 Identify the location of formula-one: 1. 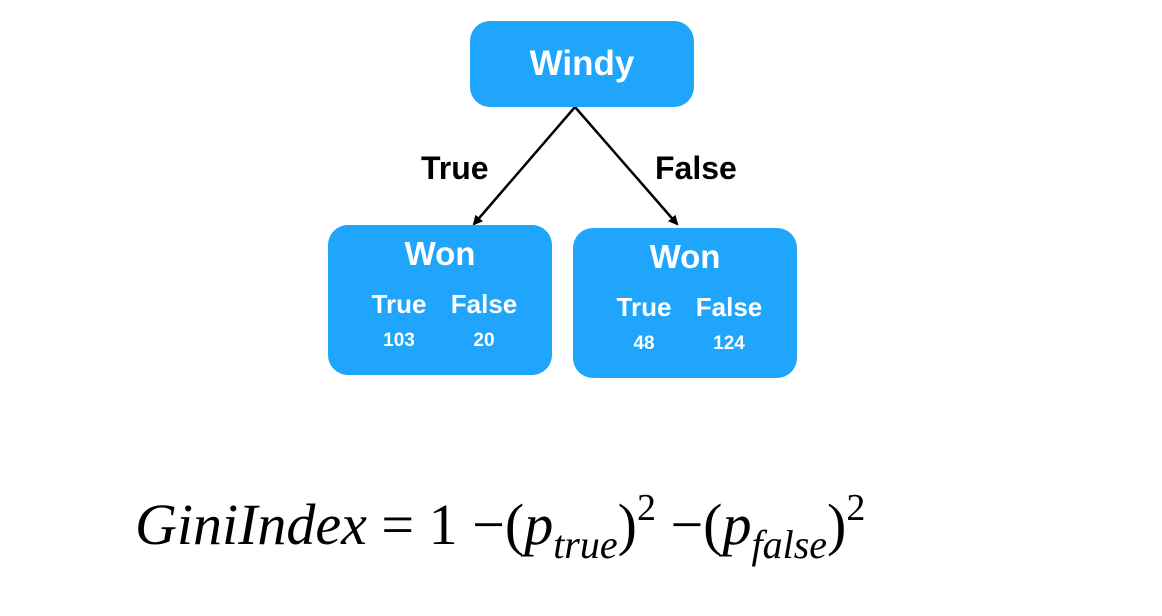
(443, 524).